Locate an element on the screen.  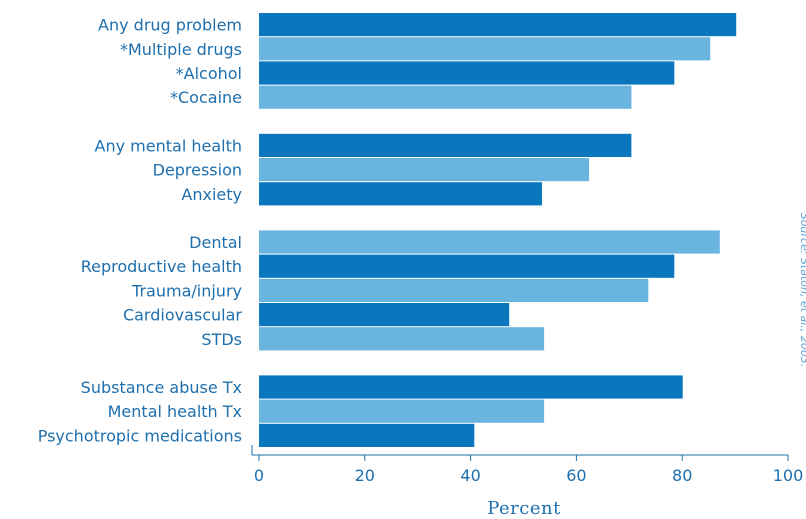
category-label: Psychotropic medications is located at coordinates (140, 435).